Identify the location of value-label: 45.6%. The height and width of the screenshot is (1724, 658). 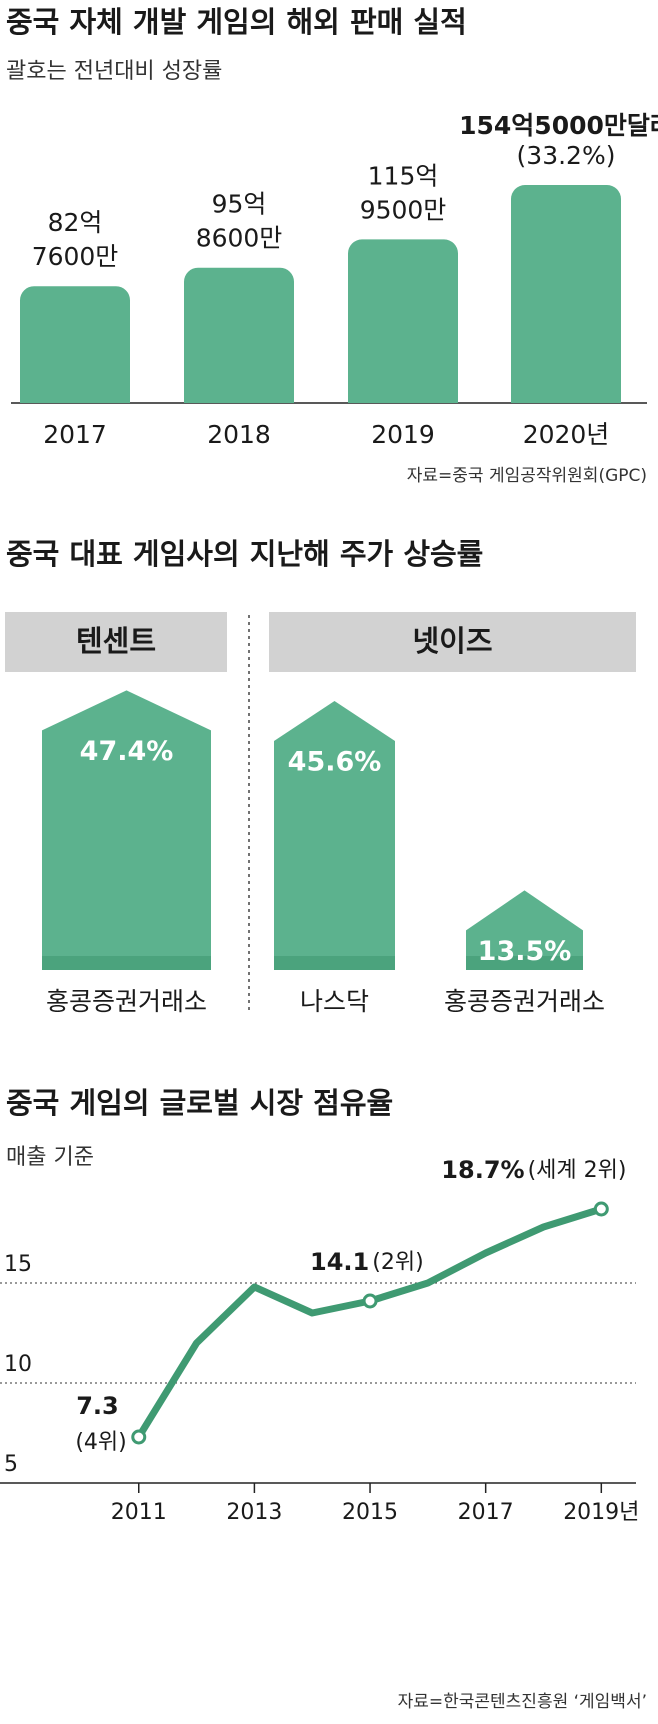
(335, 761).